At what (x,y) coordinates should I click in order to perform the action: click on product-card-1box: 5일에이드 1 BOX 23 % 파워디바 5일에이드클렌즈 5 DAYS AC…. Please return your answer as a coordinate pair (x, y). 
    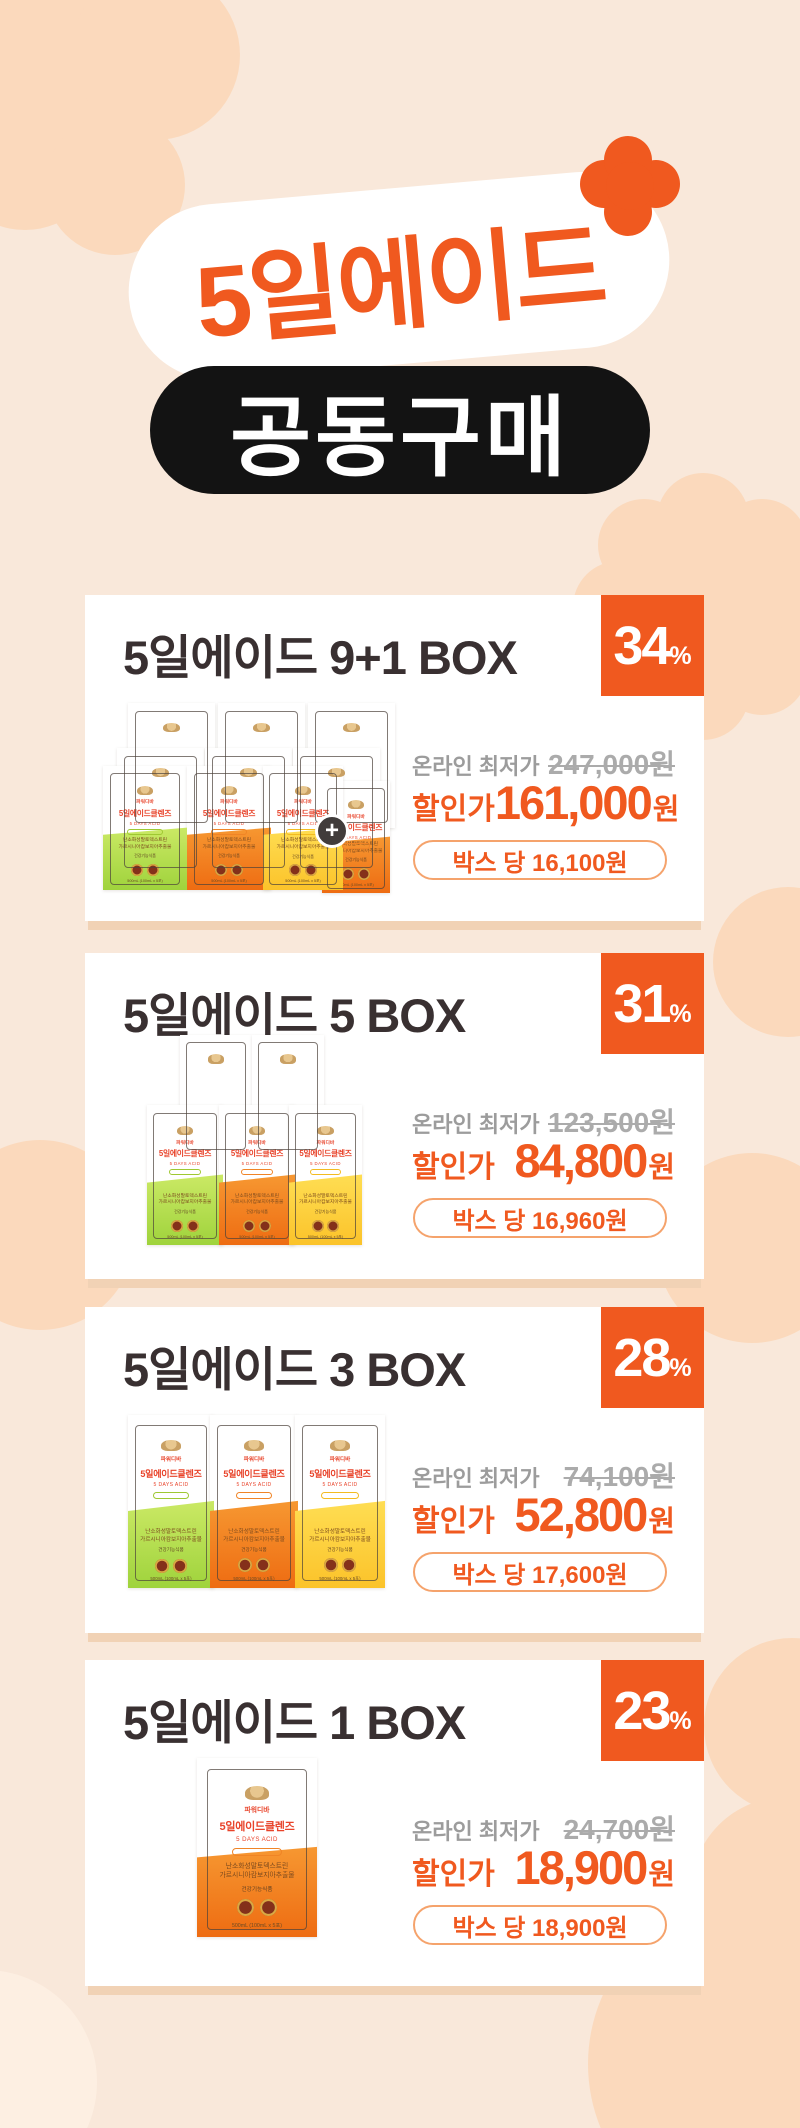
    Looking at the image, I should click on (394, 1827).